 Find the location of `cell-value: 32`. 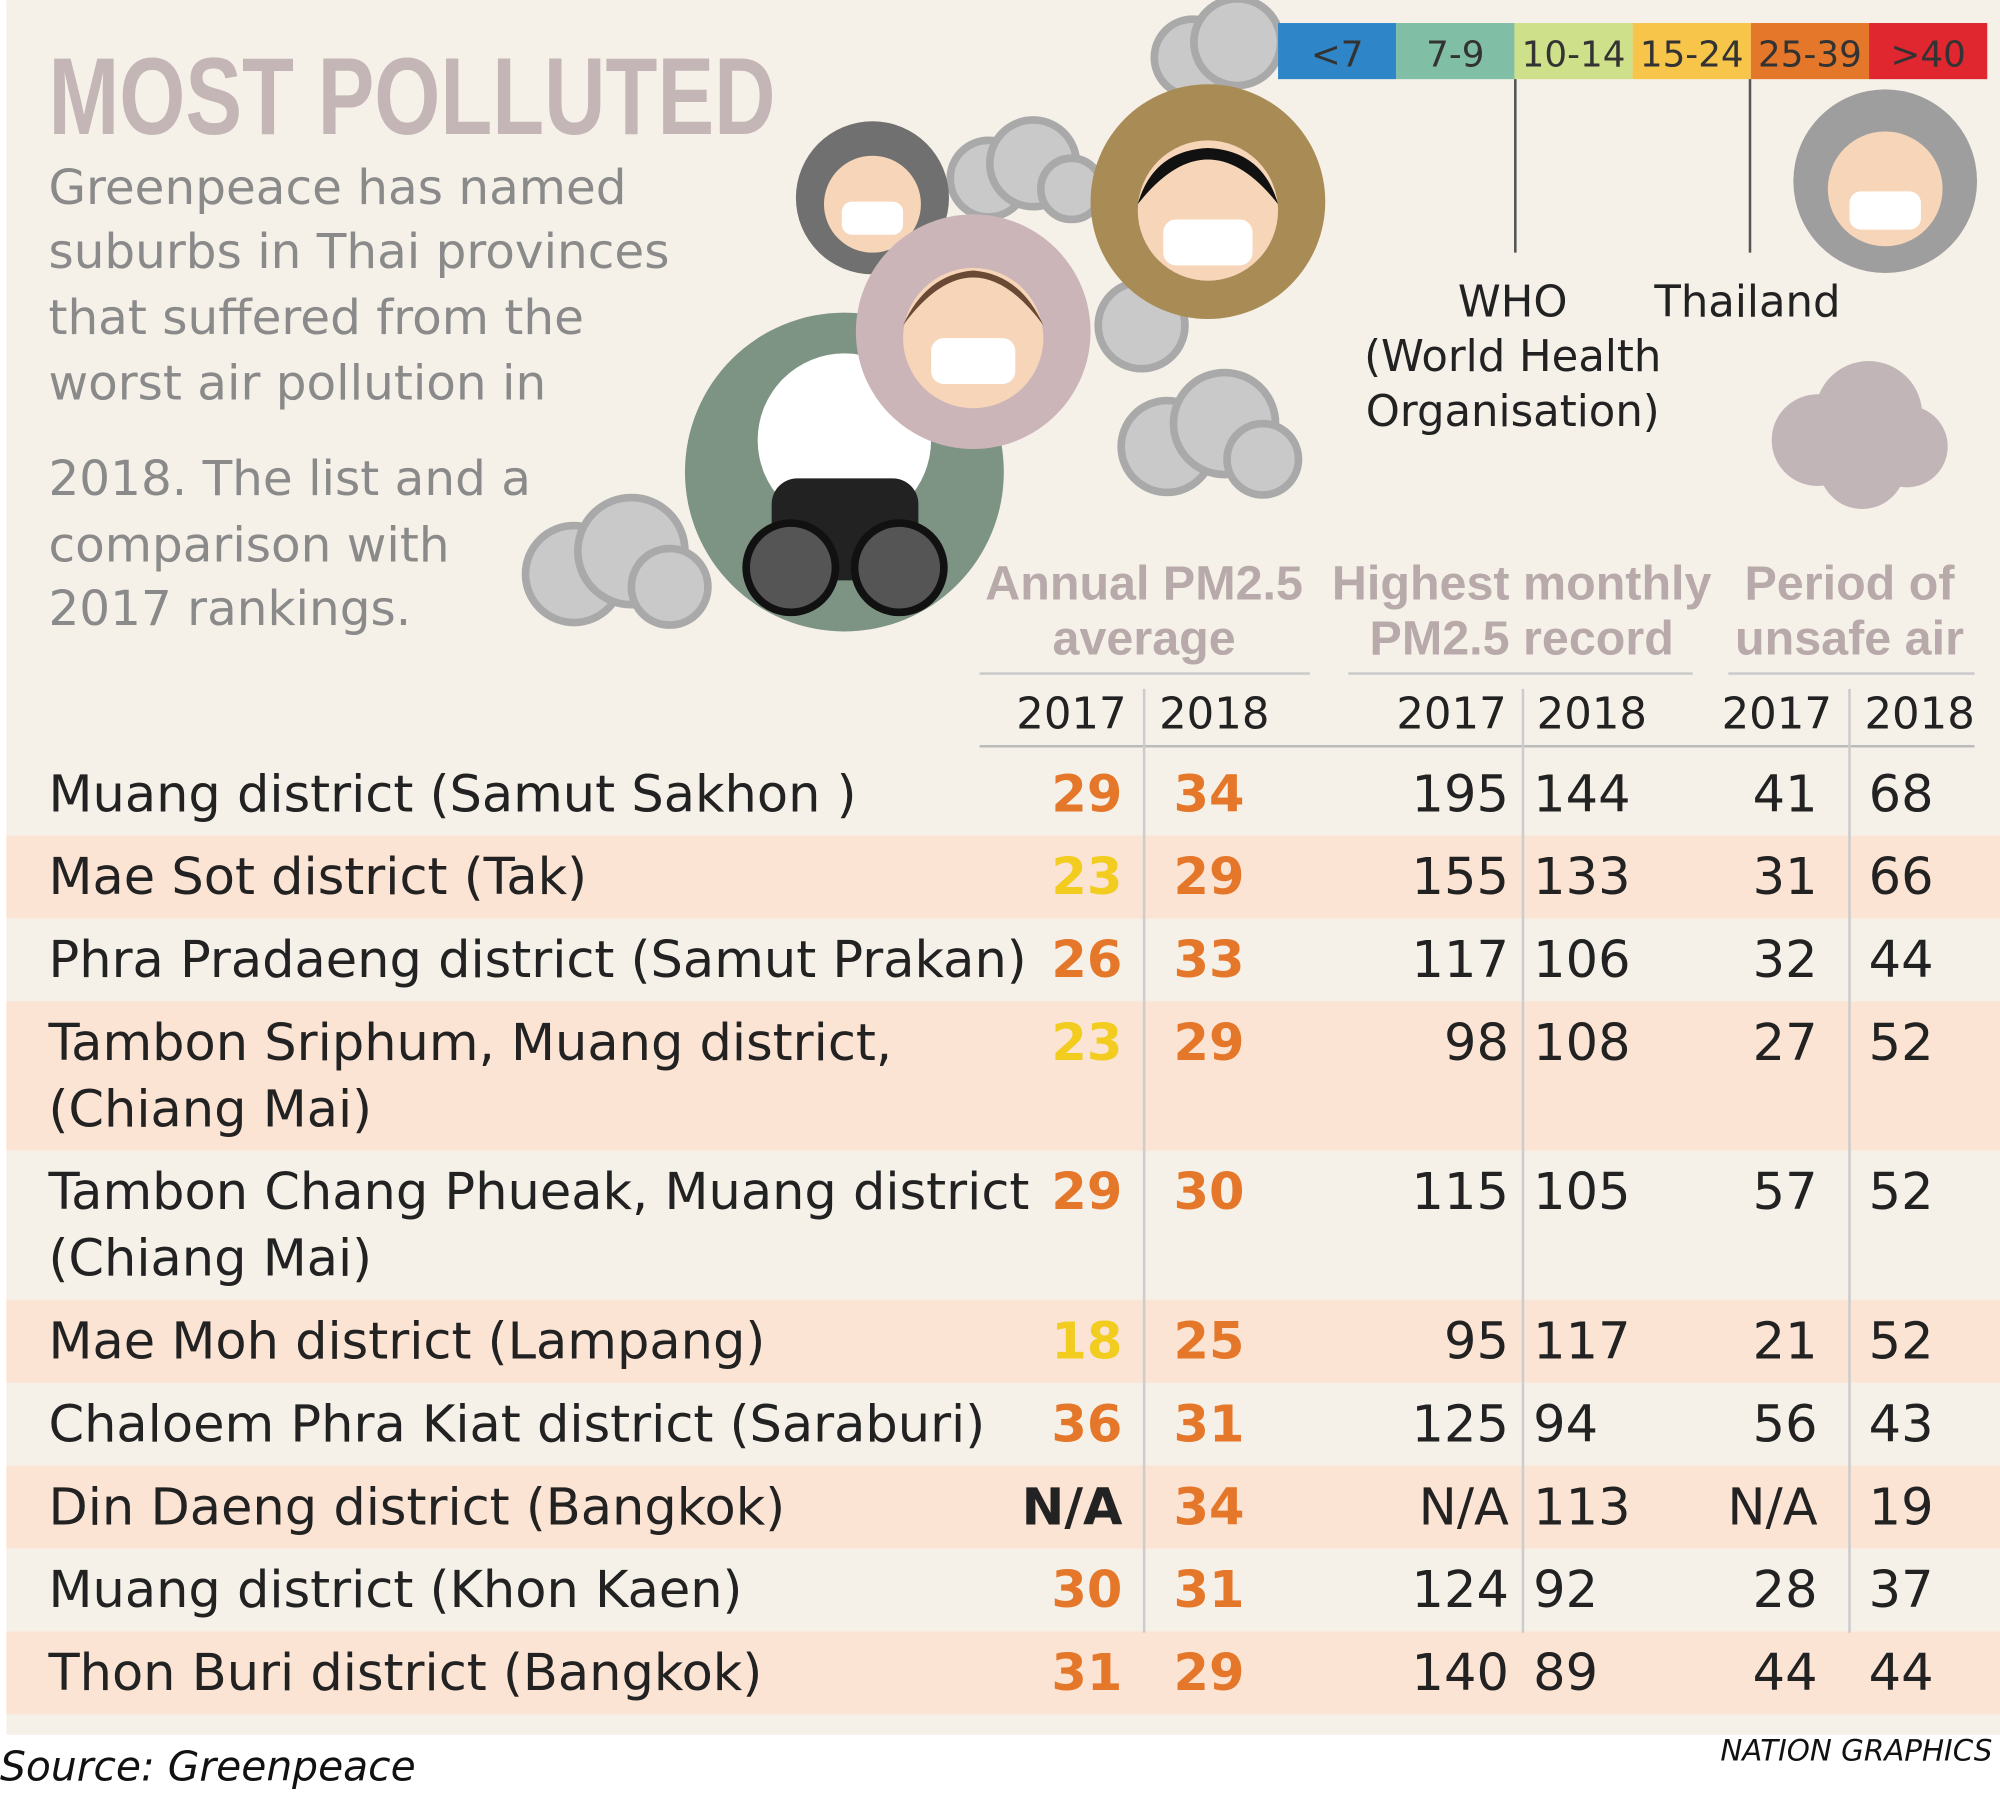

cell-value: 32 is located at coordinates (1785, 960).